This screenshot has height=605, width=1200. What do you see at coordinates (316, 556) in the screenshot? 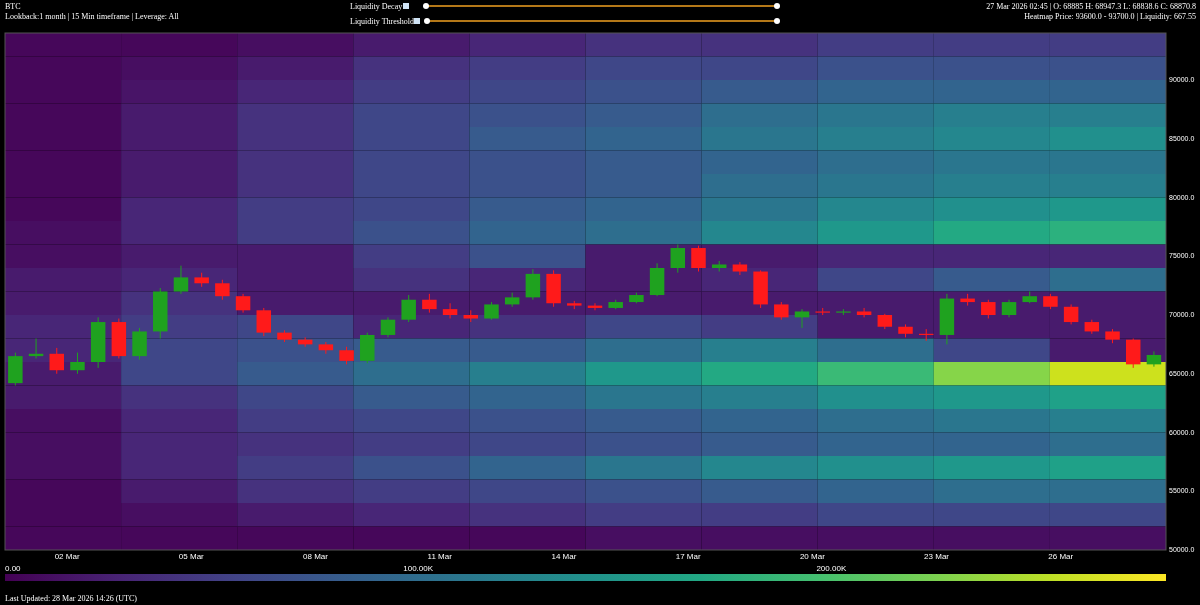
I see `x-tick-label: 08 Mar` at bounding box center [316, 556].